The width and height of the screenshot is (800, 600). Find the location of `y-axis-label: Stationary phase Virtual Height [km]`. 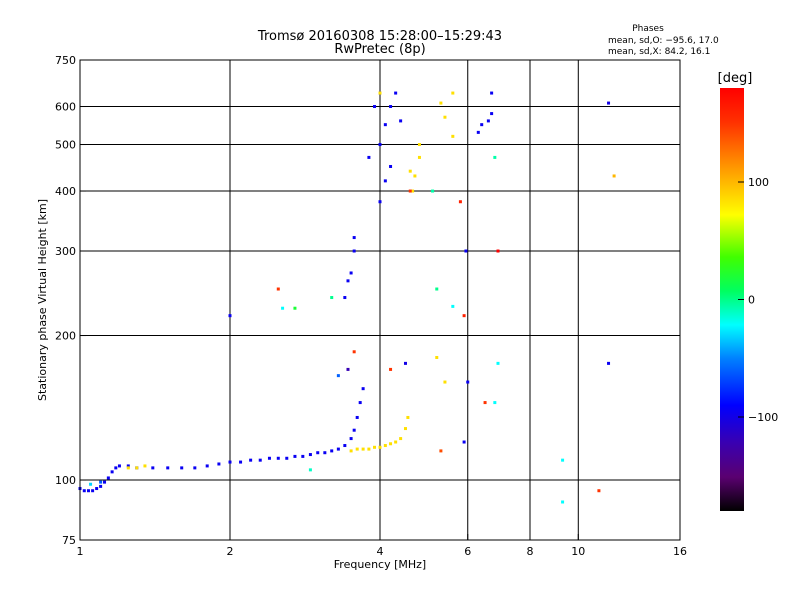

y-axis-label: Stationary phase Virtual Height [km] is located at coordinates (42, 300).